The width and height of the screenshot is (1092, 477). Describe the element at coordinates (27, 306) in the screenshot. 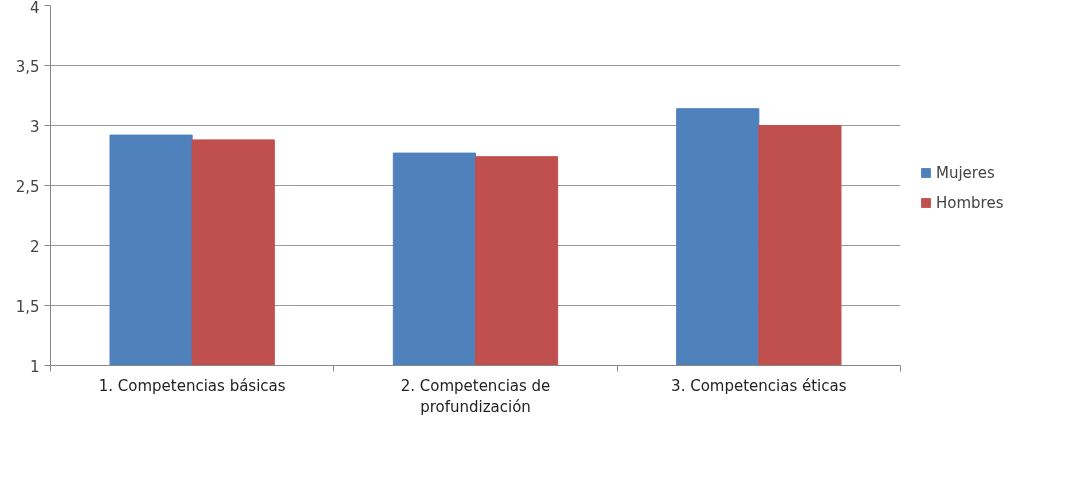

I see `y-tick-label: 1,5` at that location.